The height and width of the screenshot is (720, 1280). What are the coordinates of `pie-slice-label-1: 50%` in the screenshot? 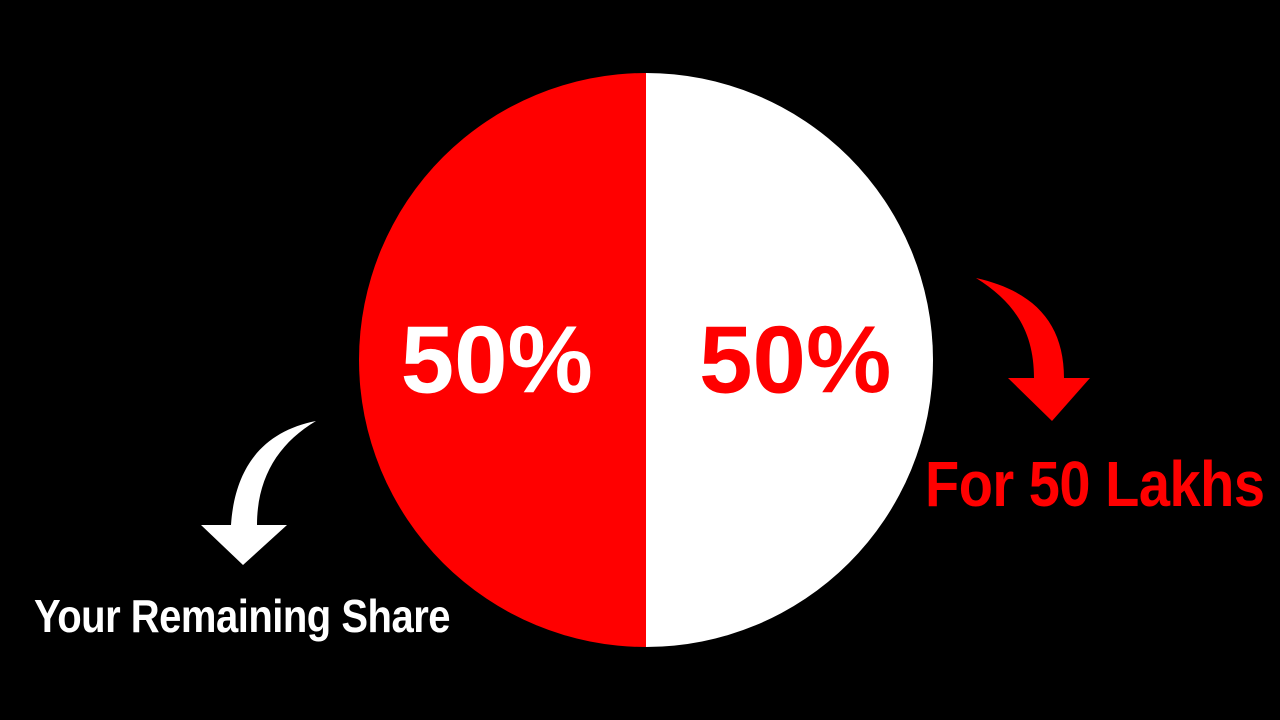 It's located at (497, 360).